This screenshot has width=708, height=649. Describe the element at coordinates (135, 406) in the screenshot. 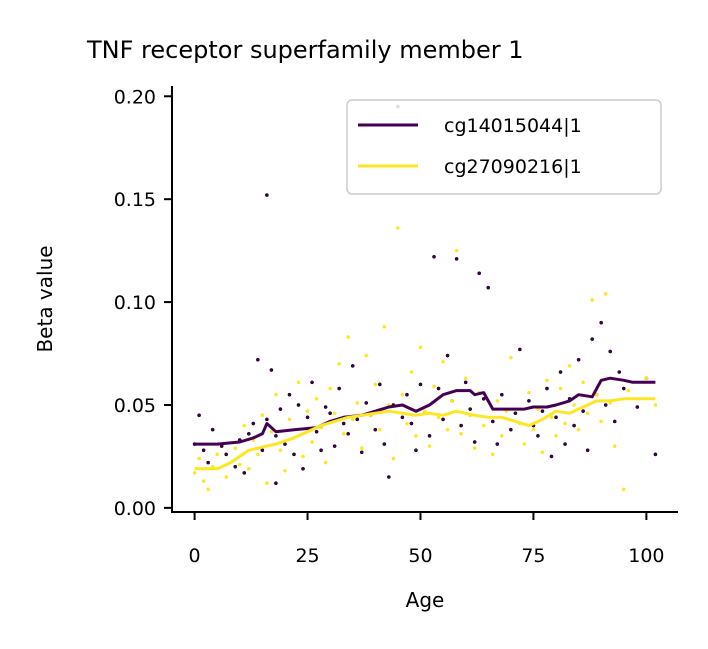

I see `y-tick-label: 0.05` at that location.